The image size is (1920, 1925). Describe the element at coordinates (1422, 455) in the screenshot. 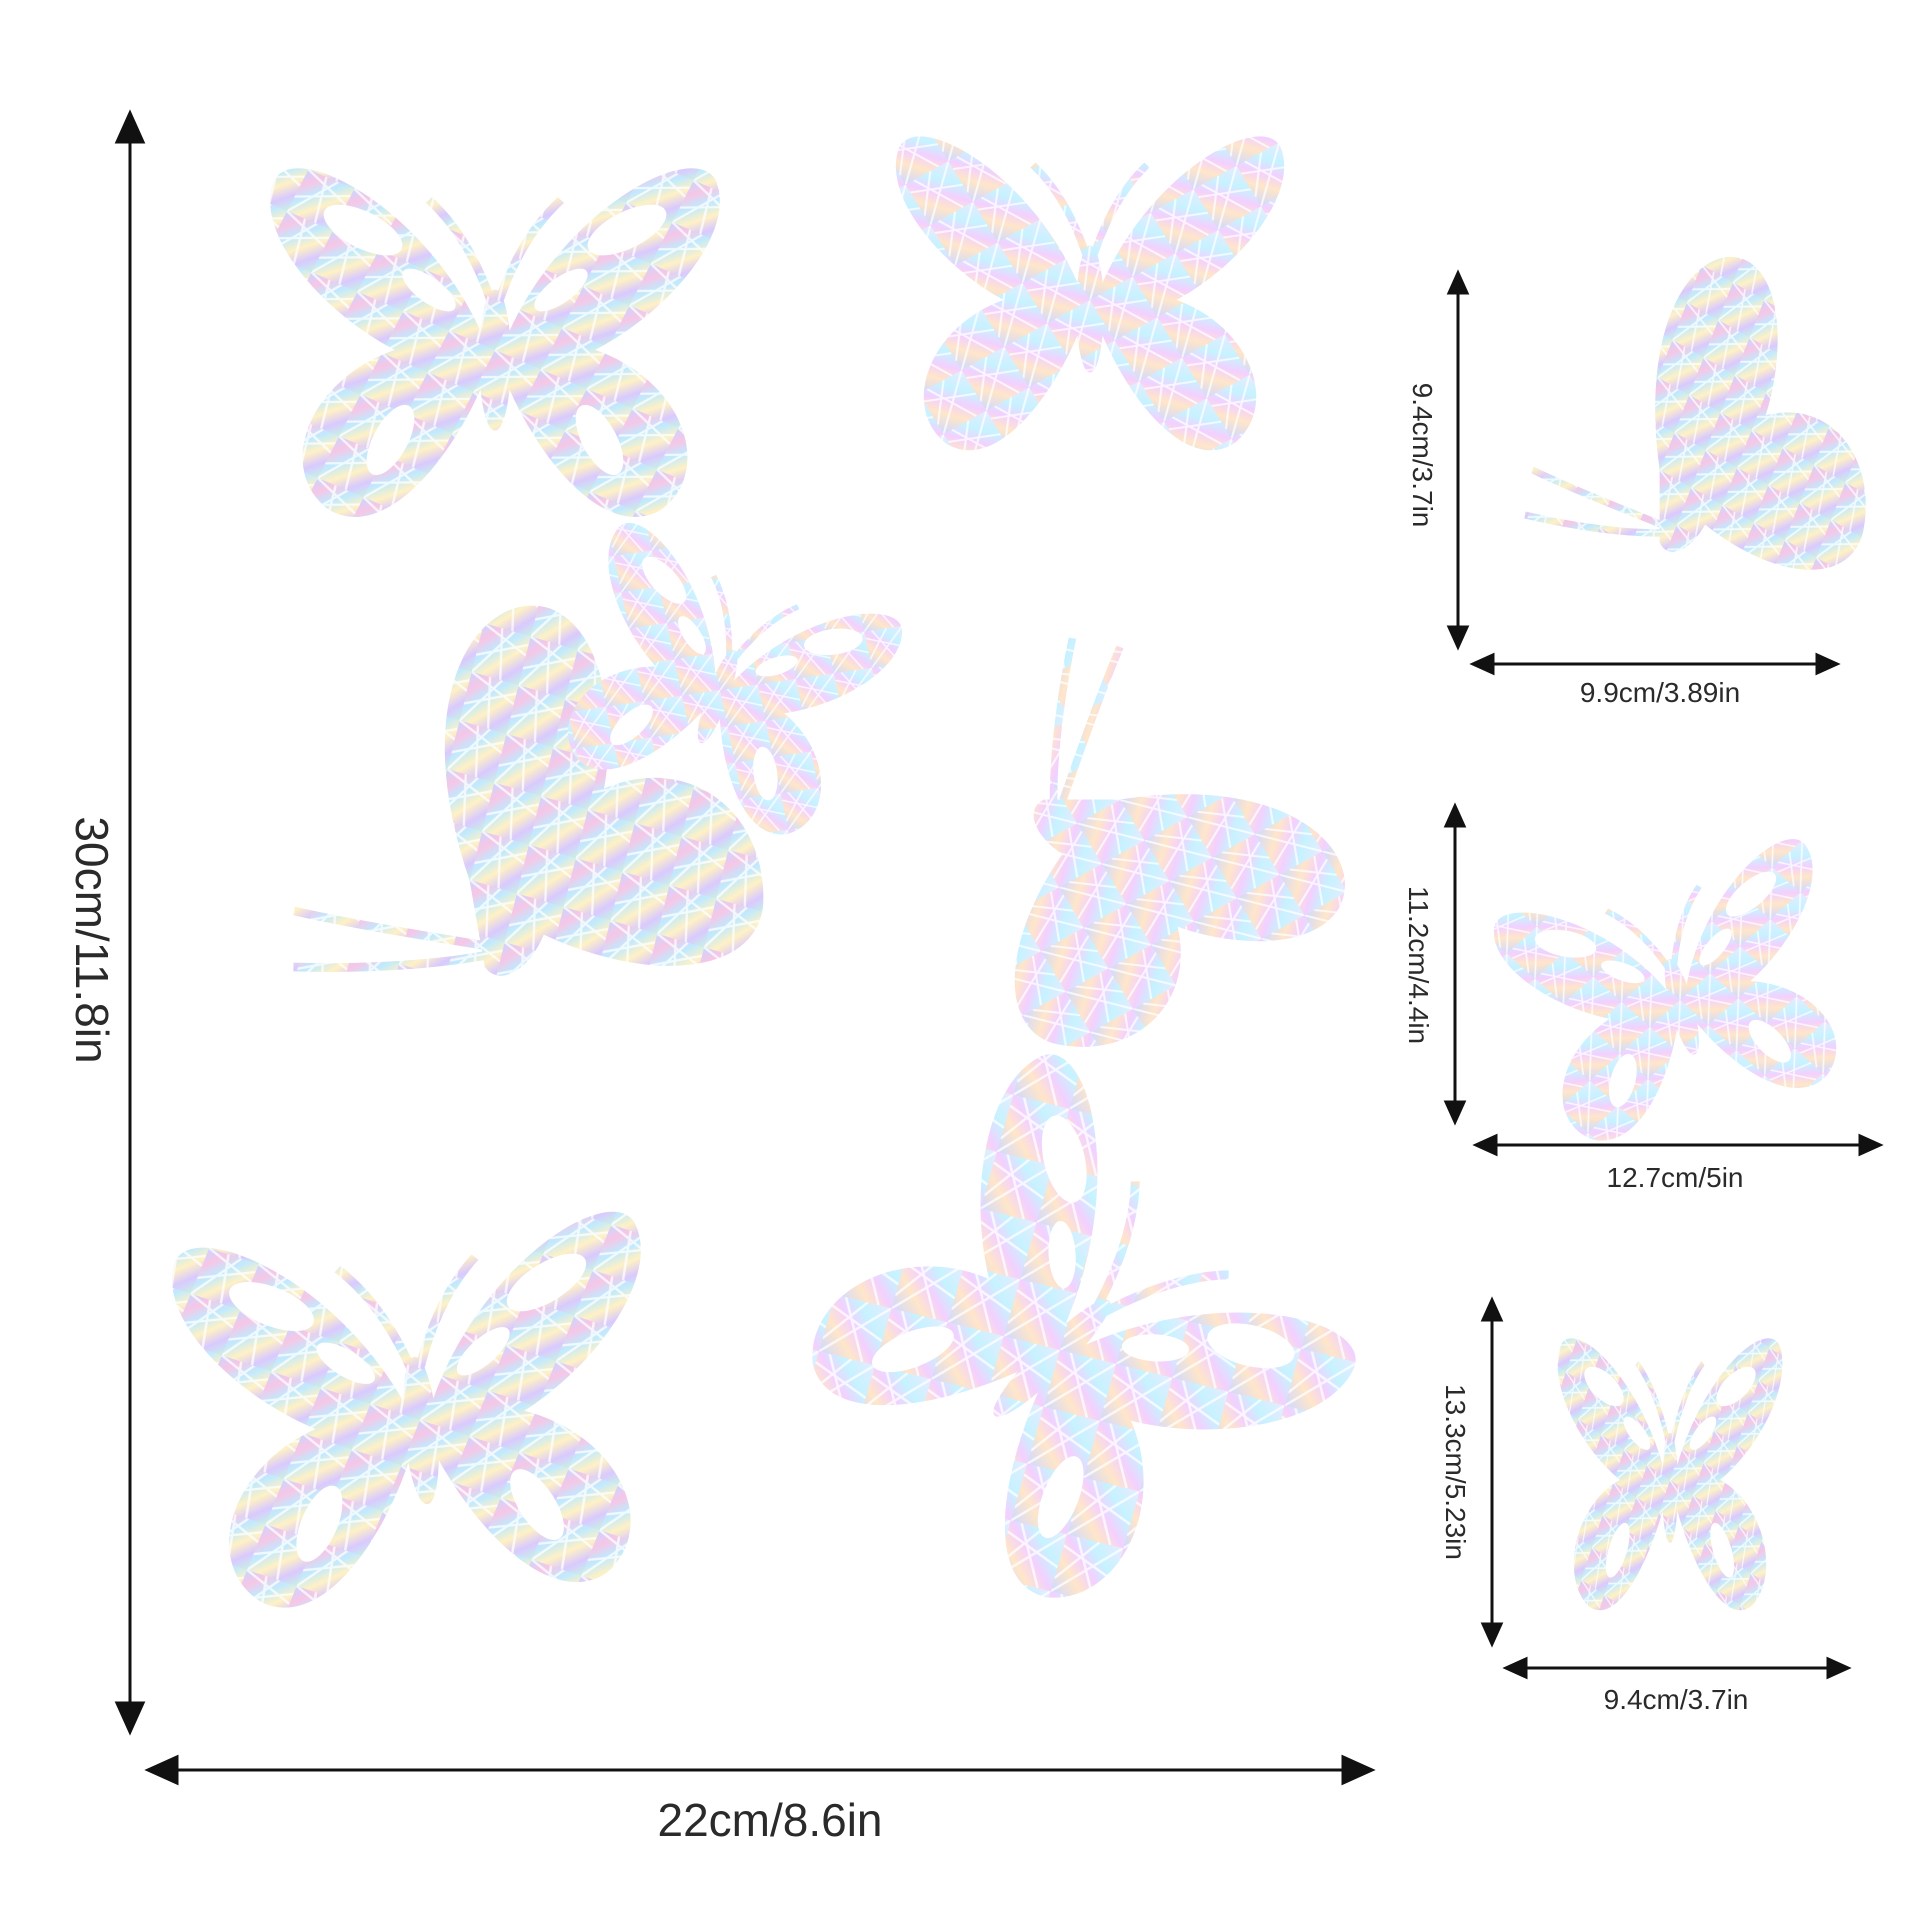

I see `sample-1-height-label: 9.4cm/3.7in` at that location.